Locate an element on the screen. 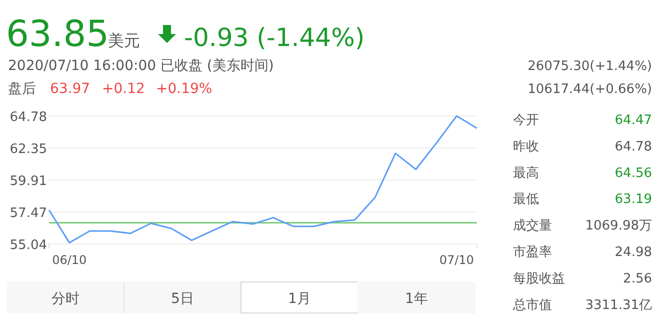 This screenshot has height=331, width=662. text: 今开 is located at coordinates (526, 120).